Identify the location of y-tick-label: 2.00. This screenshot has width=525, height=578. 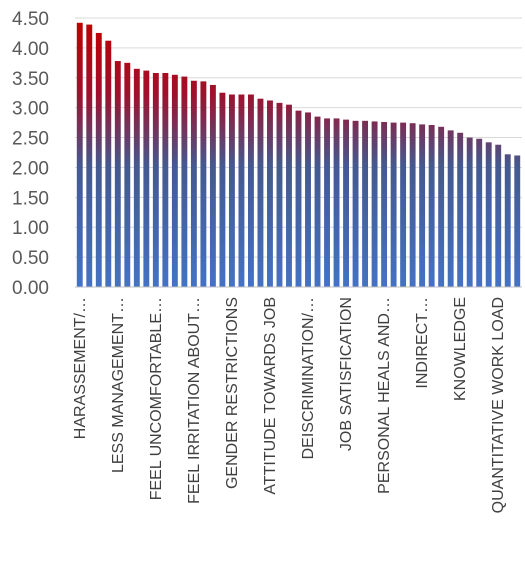
(30, 168).